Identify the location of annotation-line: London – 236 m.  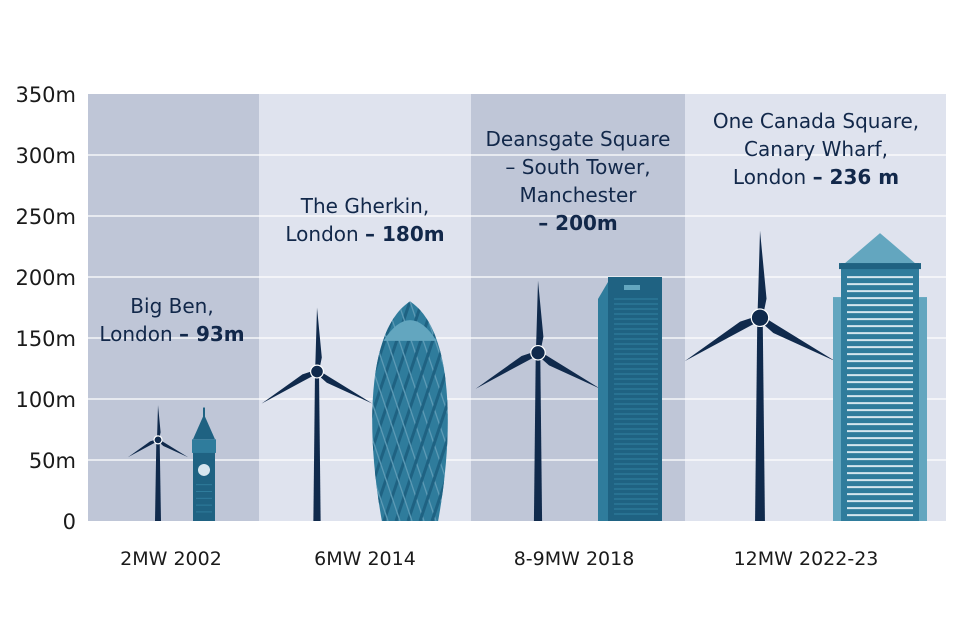
(816, 177).